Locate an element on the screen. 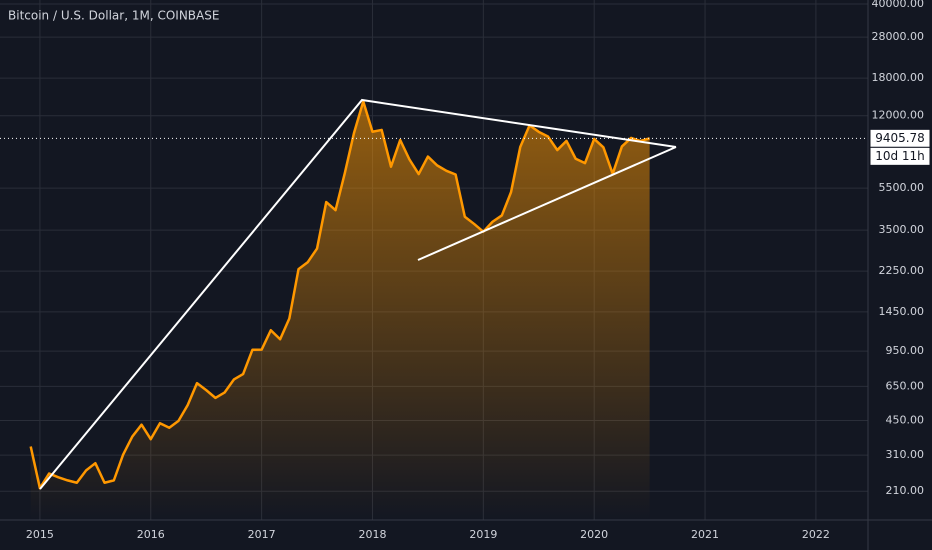 Image resolution: width=932 pixels, height=550 pixels. x-tick-label: 2021 is located at coordinates (705, 534).